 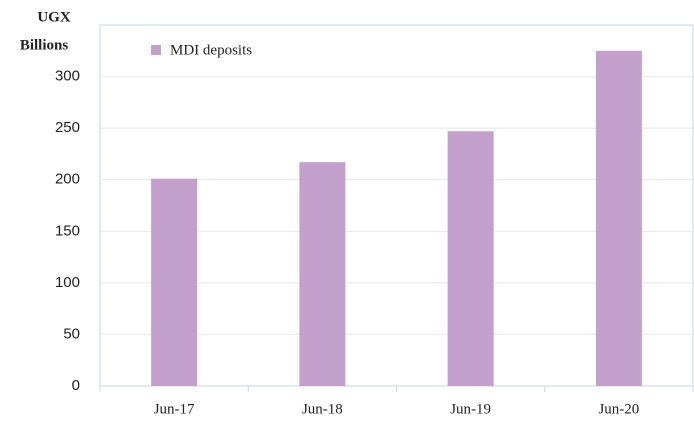 What do you see at coordinates (44, 45) in the screenshot?
I see `y-axis-label: Billions` at bounding box center [44, 45].